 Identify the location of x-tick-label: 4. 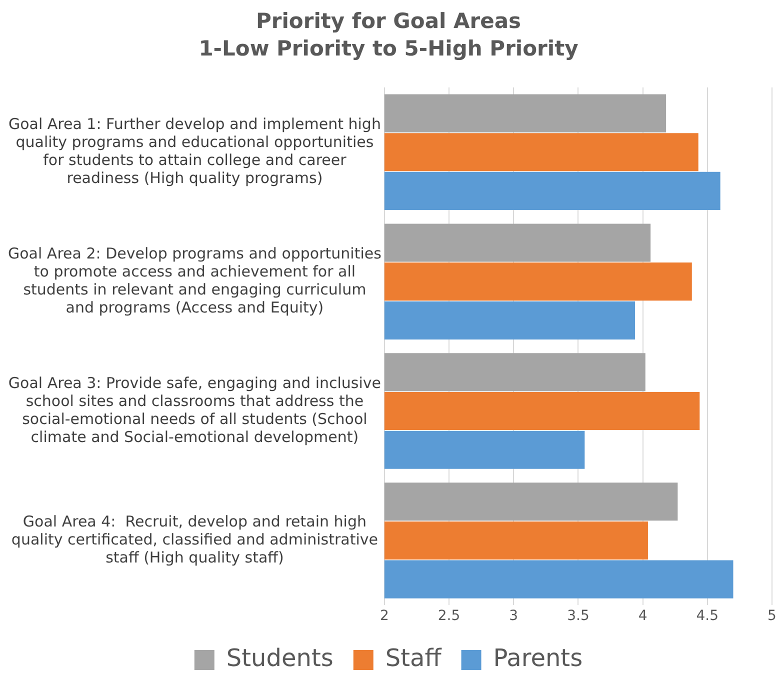
(643, 616).